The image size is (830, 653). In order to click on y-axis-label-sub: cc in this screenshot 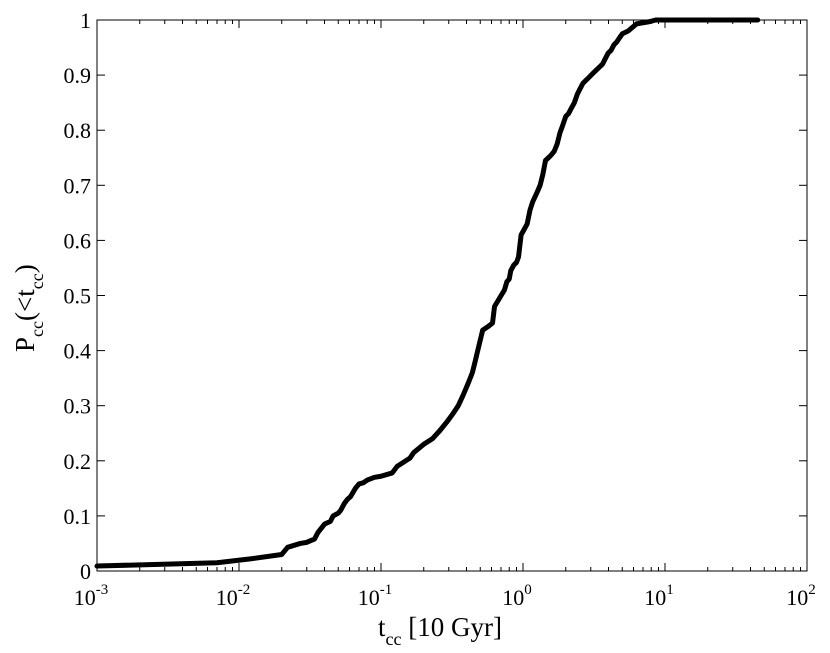, I will do `click(37, 329)`.